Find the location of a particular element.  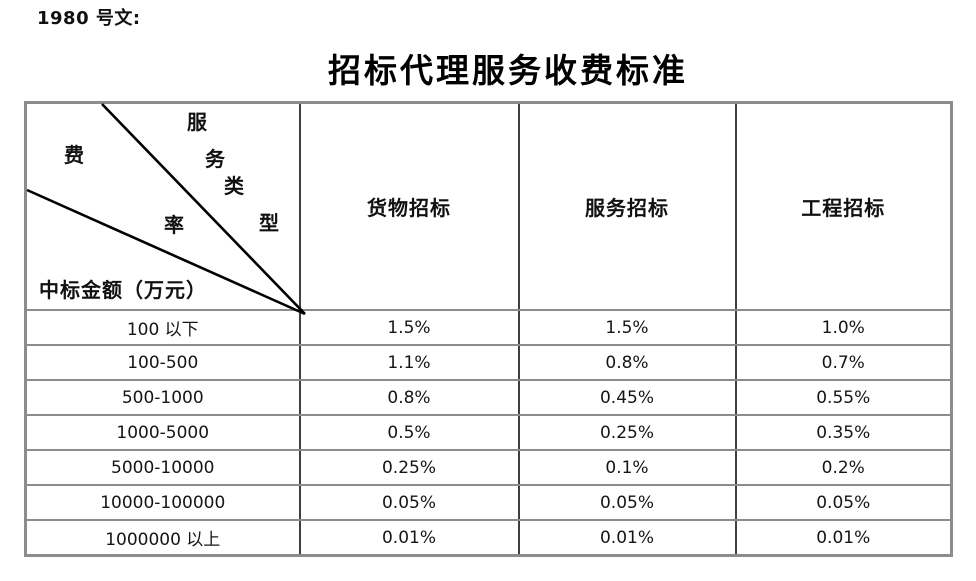

corner-label-bid-amount: 中标金额（万元） is located at coordinates (123, 290).